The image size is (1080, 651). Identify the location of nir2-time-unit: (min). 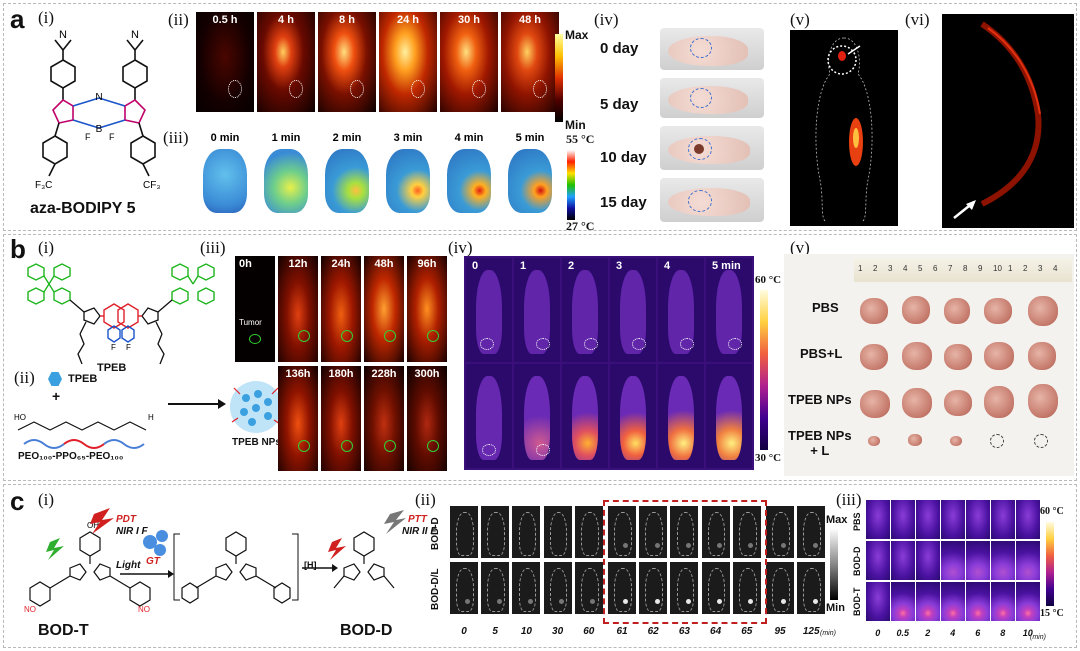
(828, 633).